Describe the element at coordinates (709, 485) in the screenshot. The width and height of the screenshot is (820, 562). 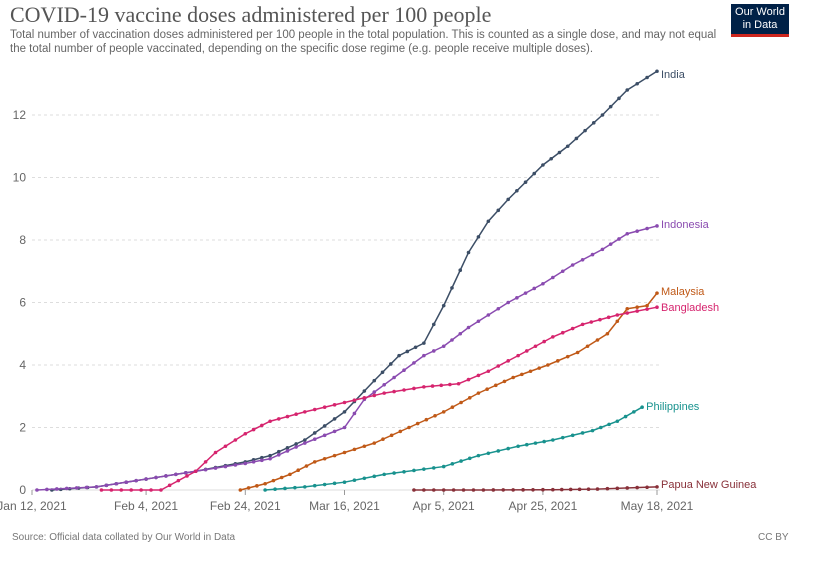
I see `series-label: Papua New Guinea` at that location.